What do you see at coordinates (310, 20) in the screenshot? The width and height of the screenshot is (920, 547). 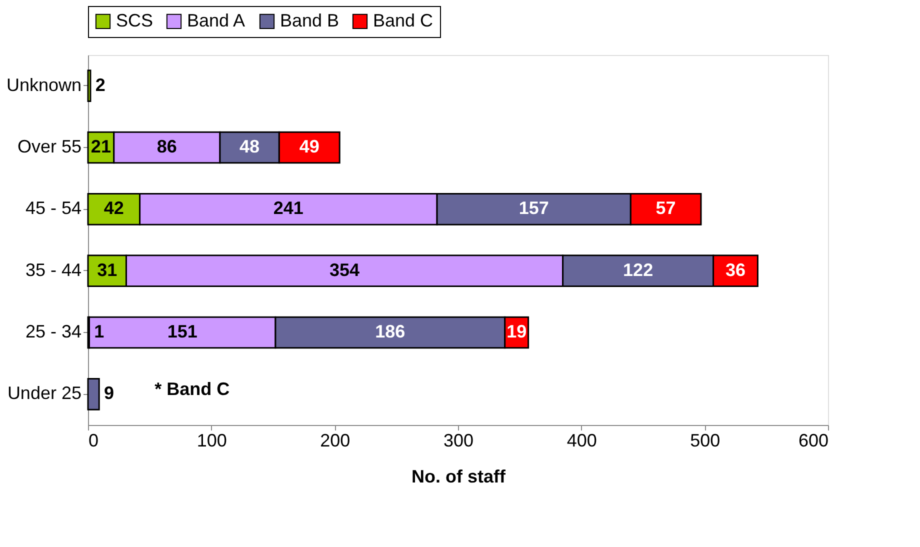 I see `legend-label: Band B` at bounding box center [310, 20].